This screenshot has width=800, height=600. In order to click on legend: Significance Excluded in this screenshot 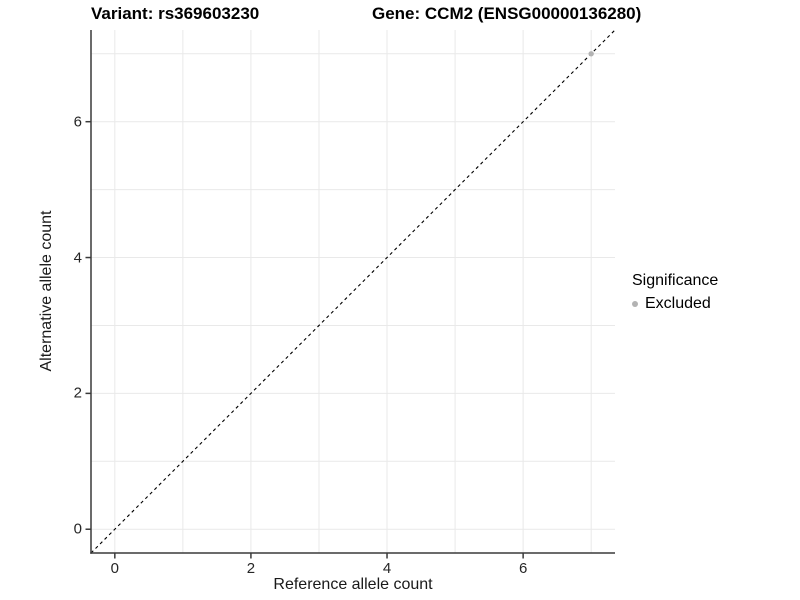, I will do `click(716, 292)`.